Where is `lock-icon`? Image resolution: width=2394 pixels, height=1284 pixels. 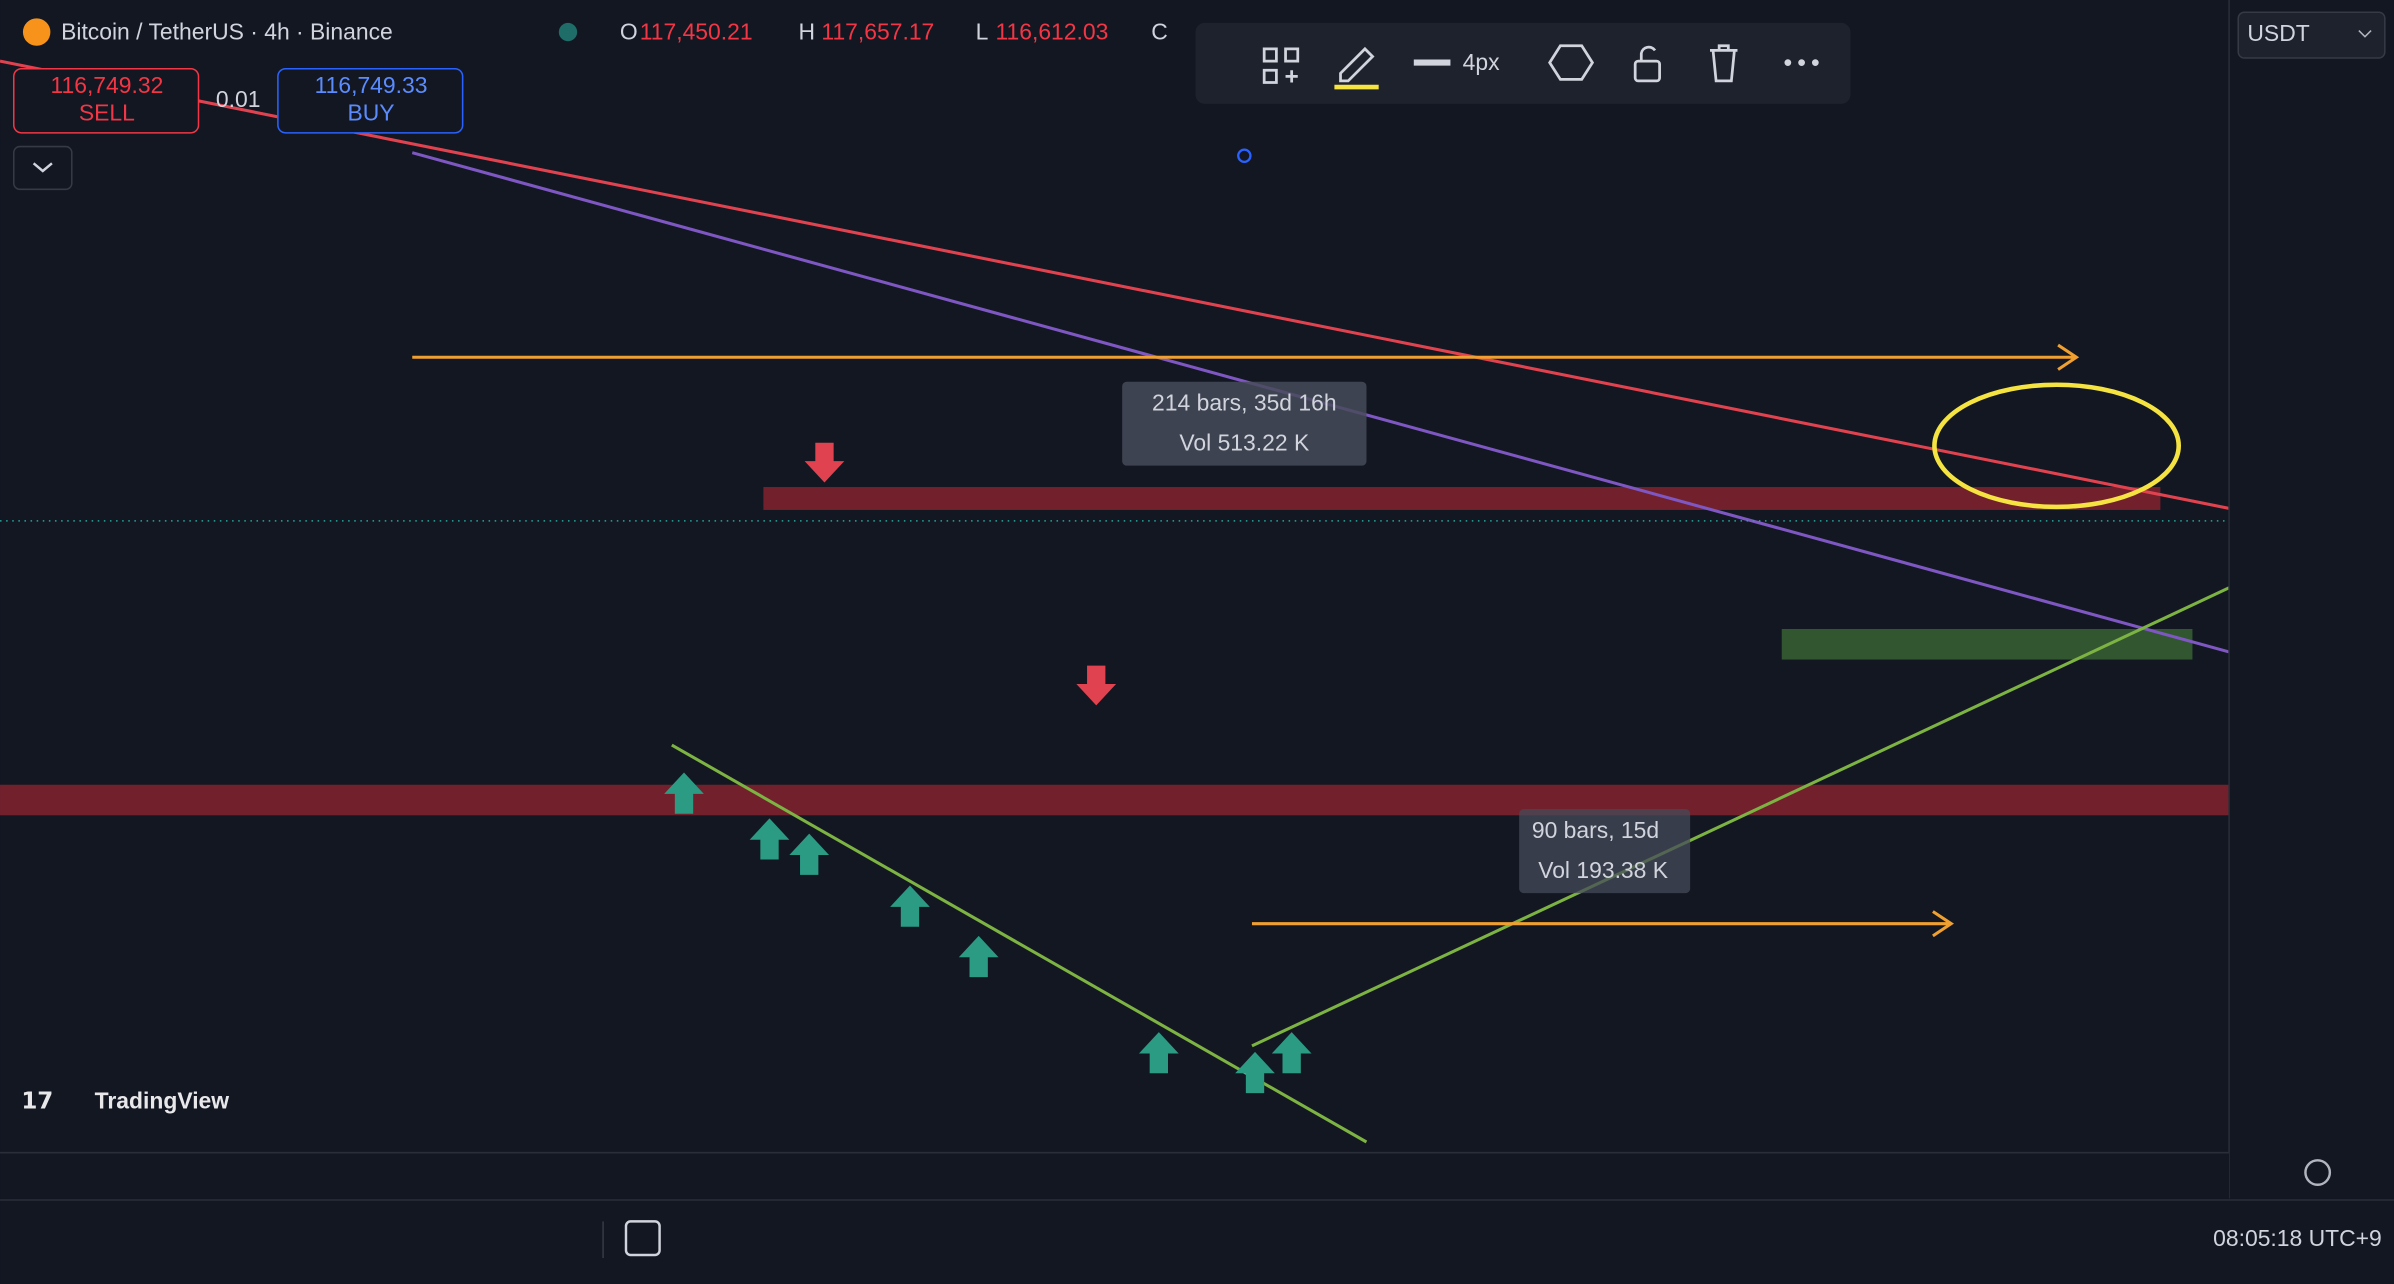 lock-icon is located at coordinates (1647, 71).